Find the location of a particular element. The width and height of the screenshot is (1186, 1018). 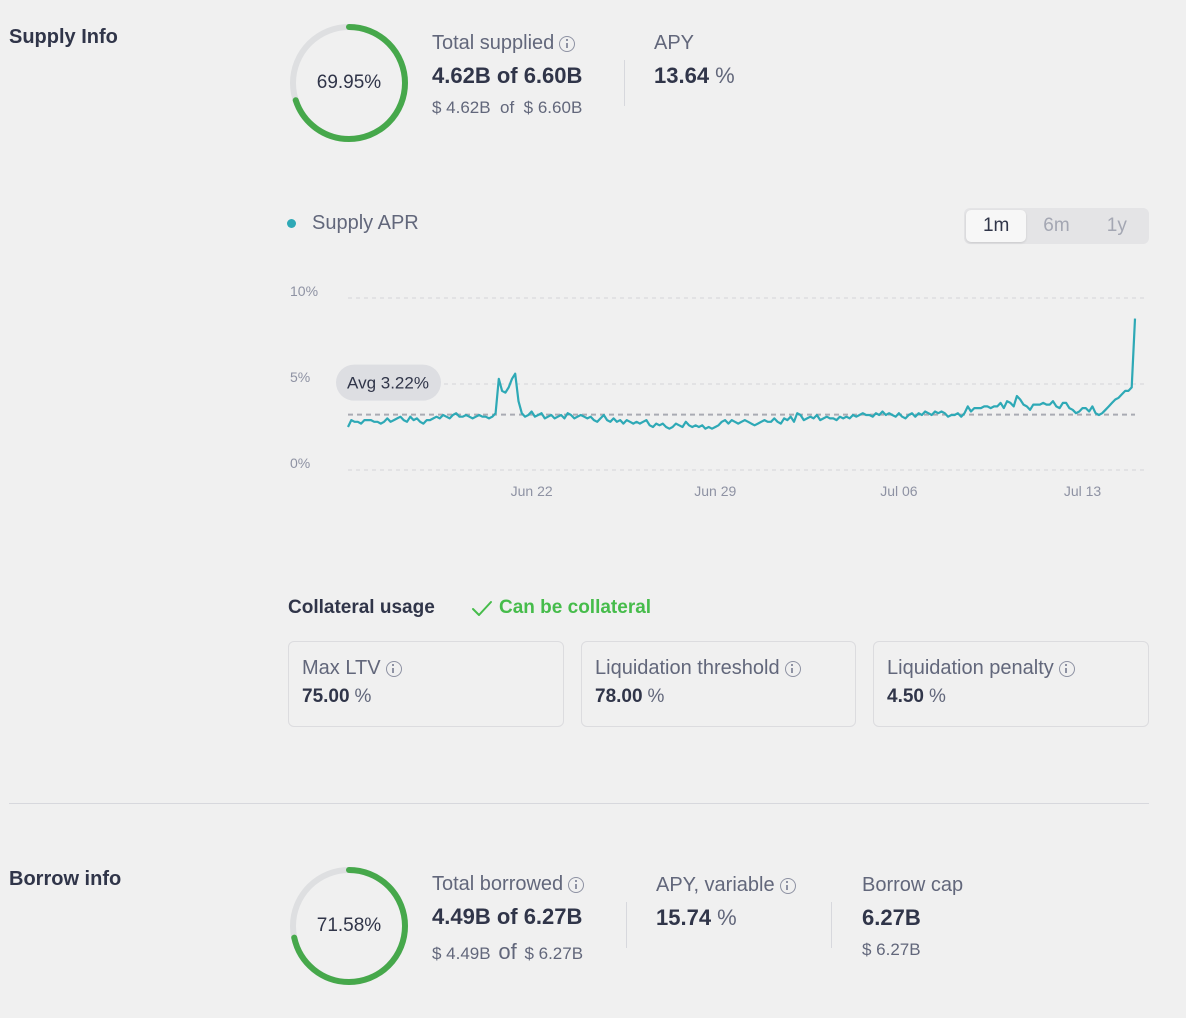

borrow-ring-graphic is located at coordinates (349, 926).